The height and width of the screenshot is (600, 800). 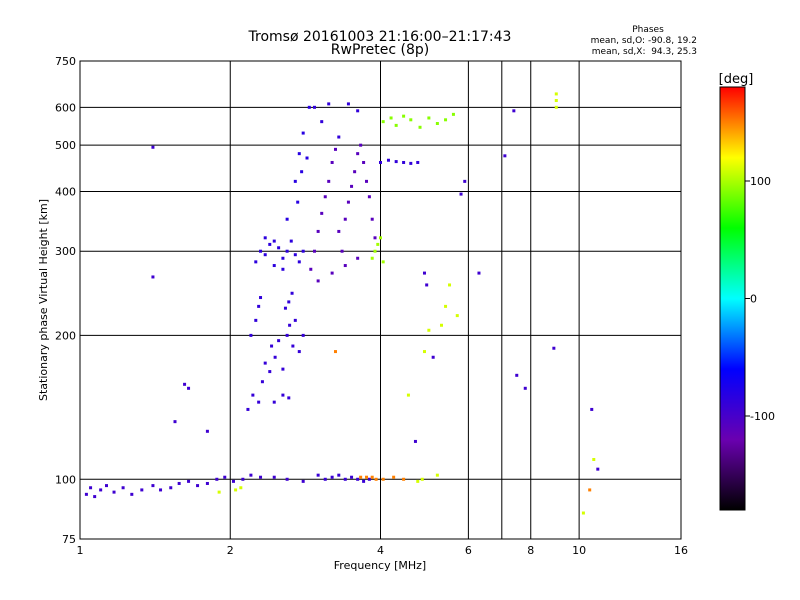 What do you see at coordinates (69, 539) in the screenshot?
I see `y-tick-label: 75` at bounding box center [69, 539].